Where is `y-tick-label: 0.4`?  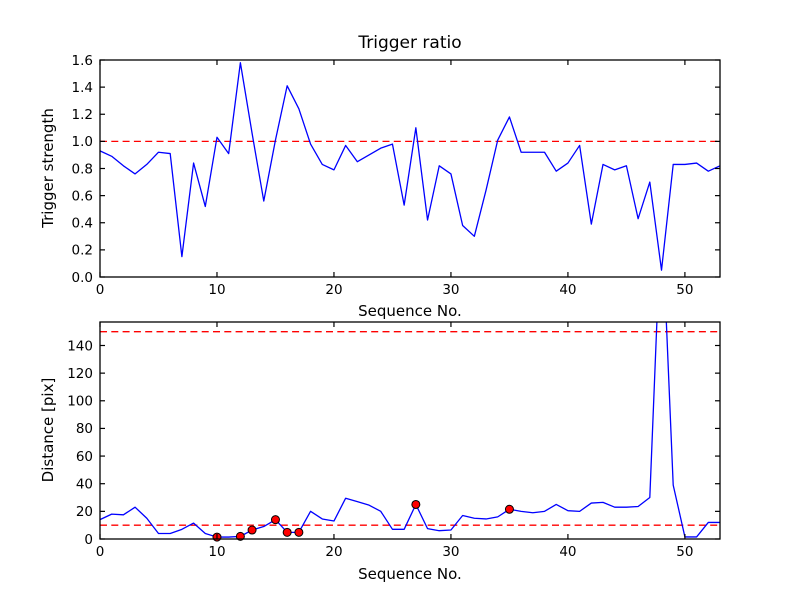 y-tick-label: 0.4 is located at coordinates (82, 224).